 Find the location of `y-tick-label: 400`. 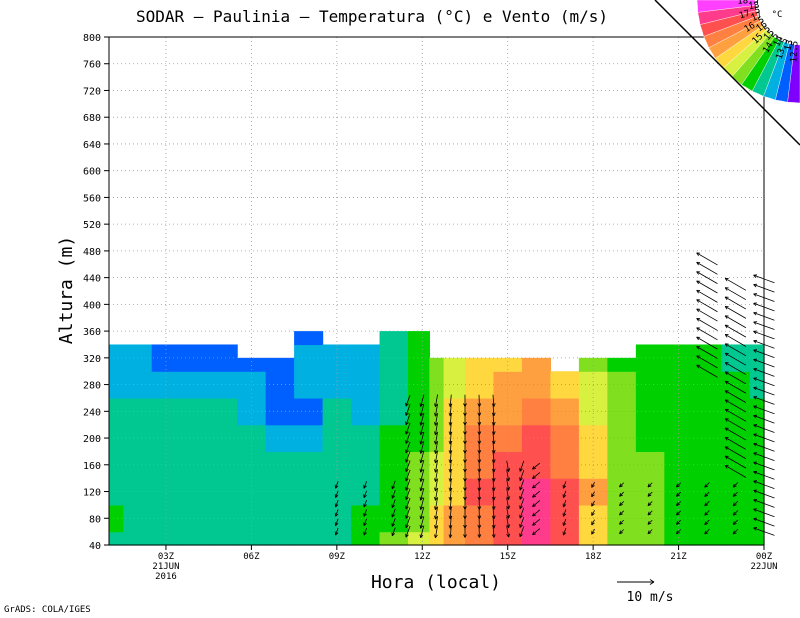

y-tick-label: 400 is located at coordinates (92, 305).